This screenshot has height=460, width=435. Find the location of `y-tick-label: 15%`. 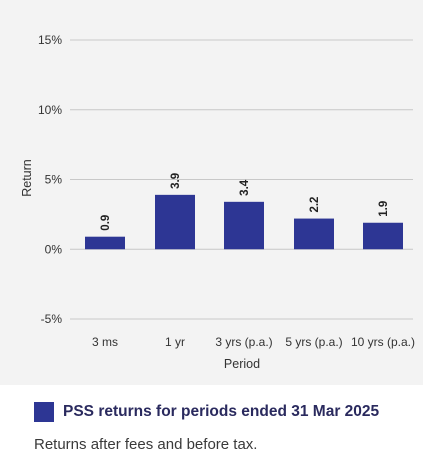

y-tick-label: 15% is located at coordinates (50, 40).